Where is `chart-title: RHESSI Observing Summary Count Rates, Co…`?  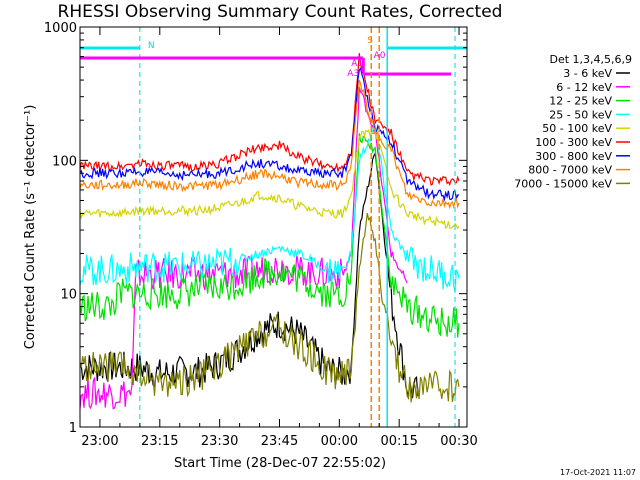
chart-title: RHESSI Observing Summary Count Rates, Co… is located at coordinates (280, 12).